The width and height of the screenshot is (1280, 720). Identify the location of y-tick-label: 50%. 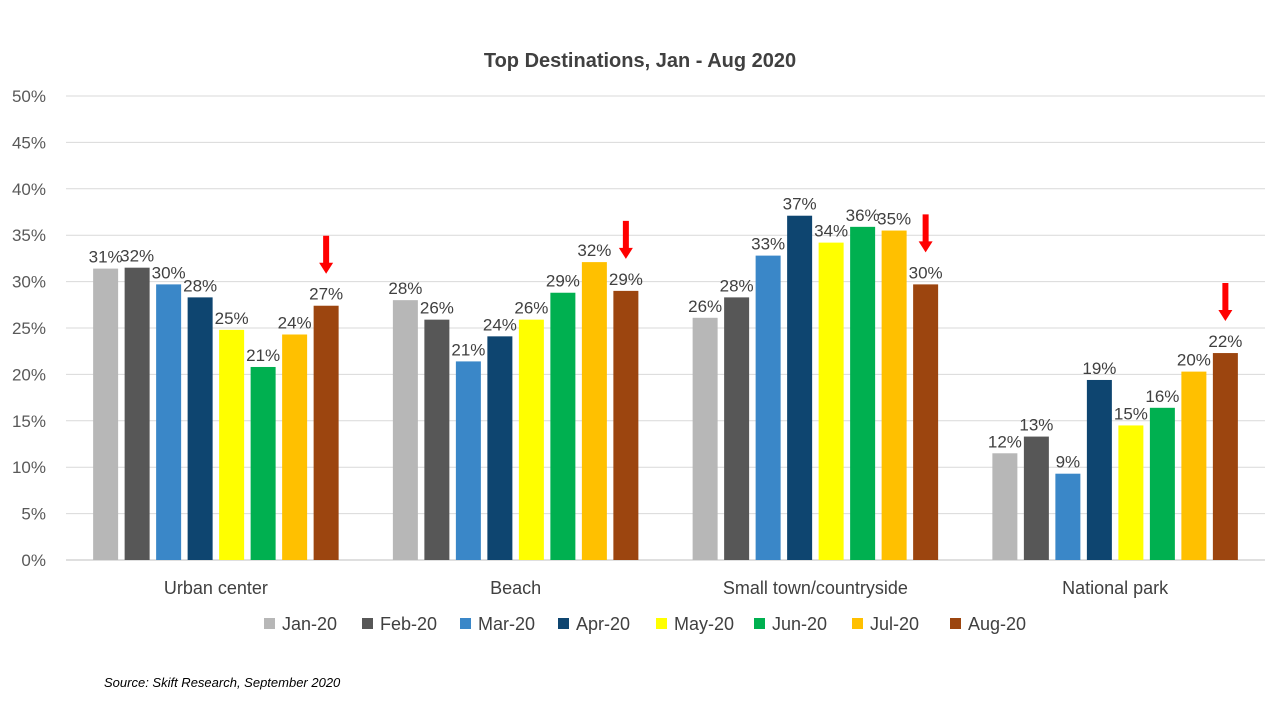
(29, 96).